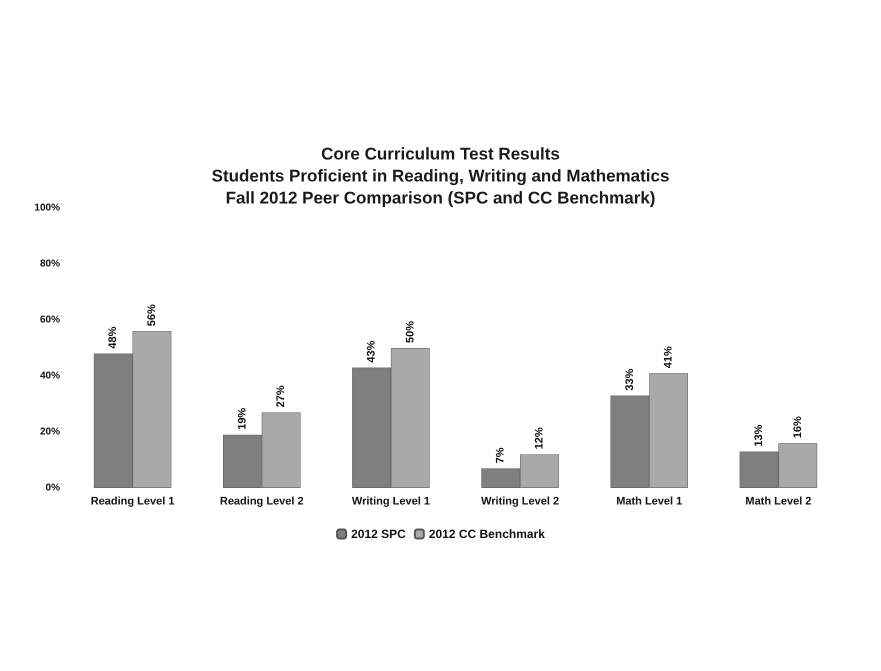 The height and width of the screenshot is (671, 881). I want to click on y-tick-label: 40%, so click(50, 376).